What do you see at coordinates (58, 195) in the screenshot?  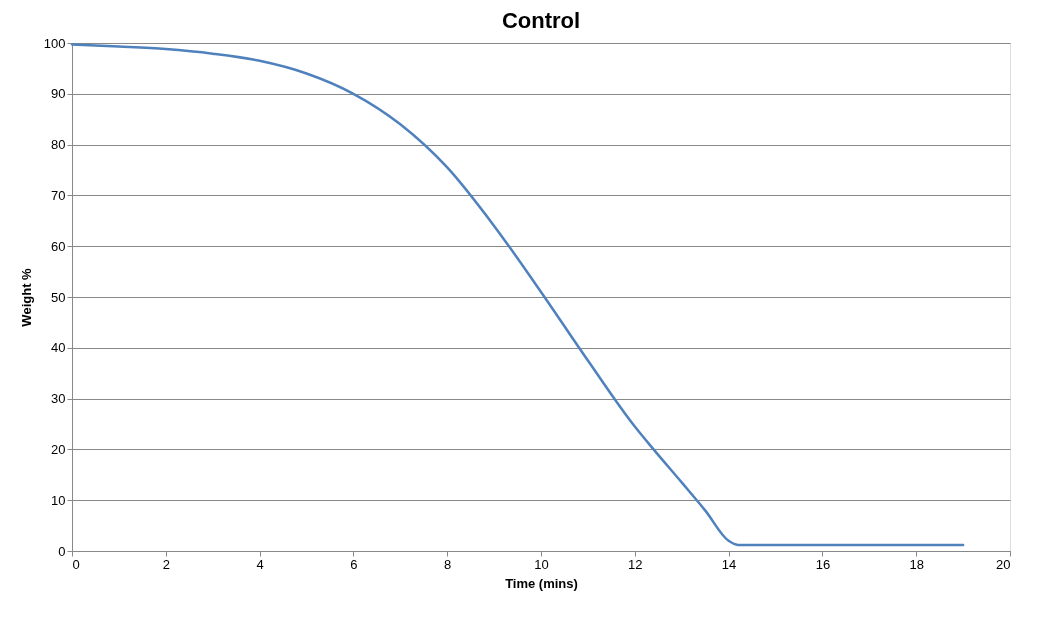 I see `y-tick-label: 70` at bounding box center [58, 195].